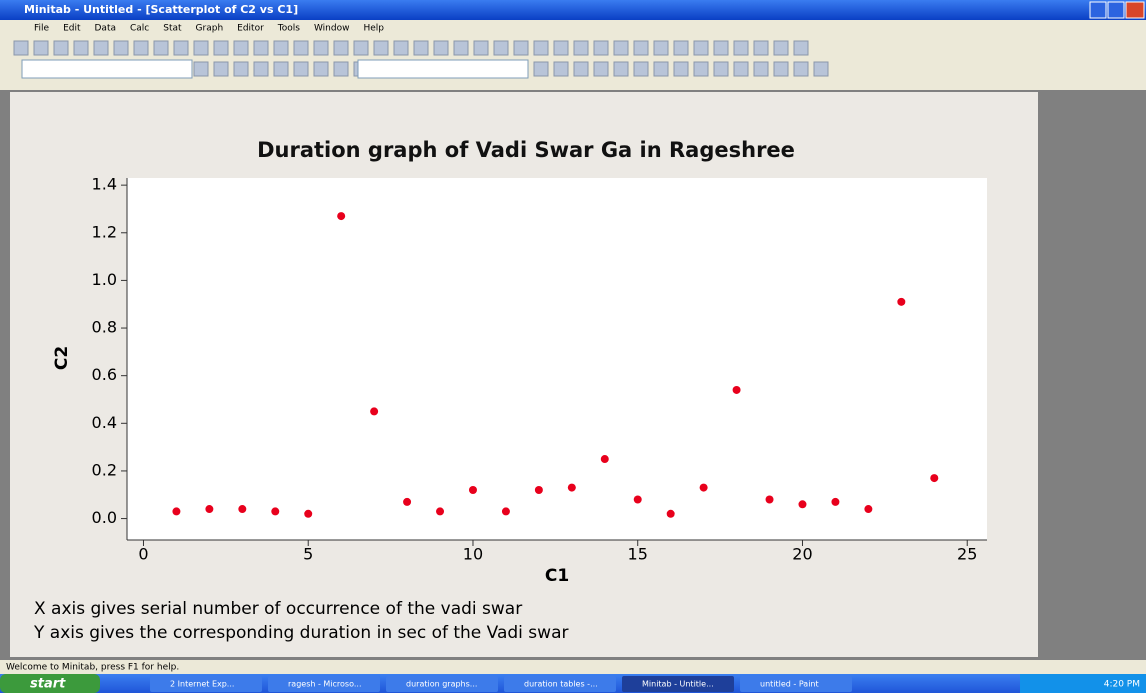 The width and height of the screenshot is (1146, 697). Describe the element at coordinates (789, 684) in the screenshot. I see `taskbar-item-label: untitled - Paint` at that location.